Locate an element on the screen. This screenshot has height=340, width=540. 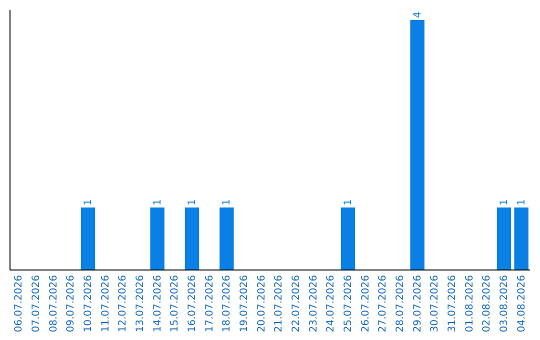
x-tick-label: 30.07.2026 is located at coordinates (435, 303).